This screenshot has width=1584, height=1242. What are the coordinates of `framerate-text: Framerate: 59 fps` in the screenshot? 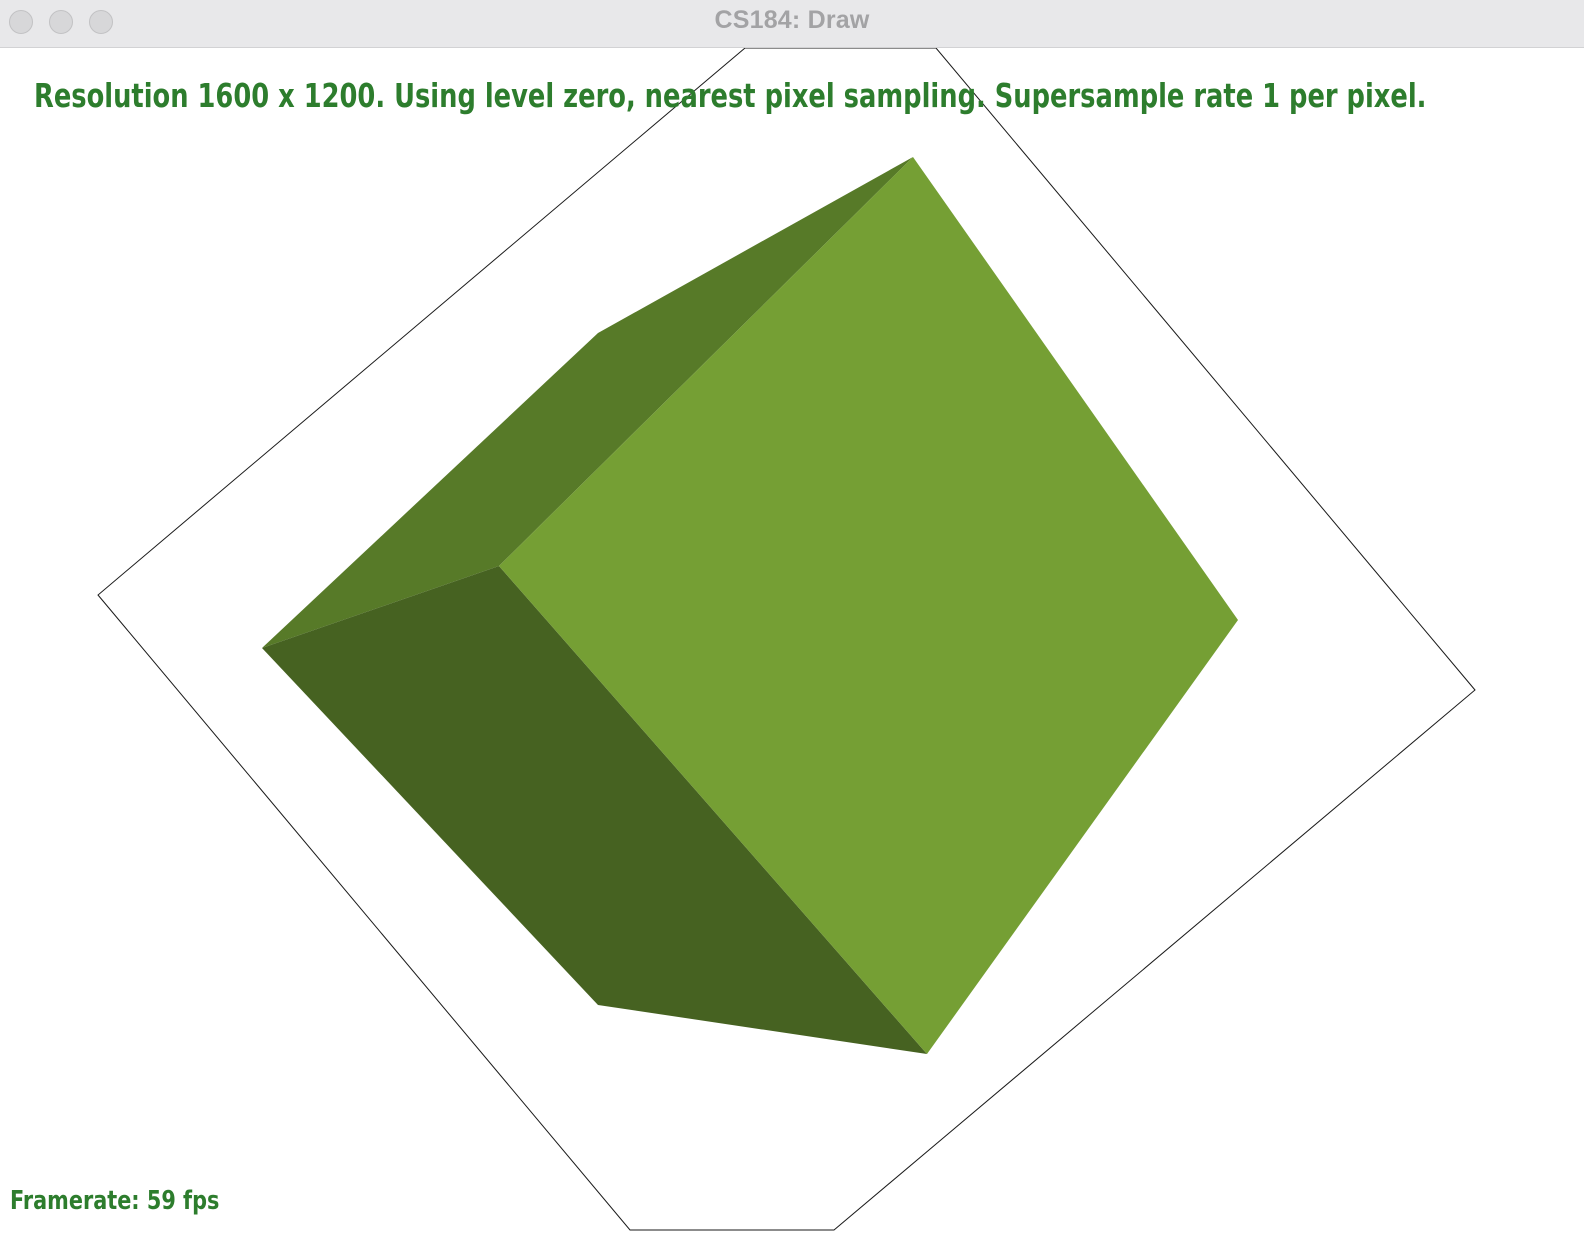 It's located at (115, 1201).